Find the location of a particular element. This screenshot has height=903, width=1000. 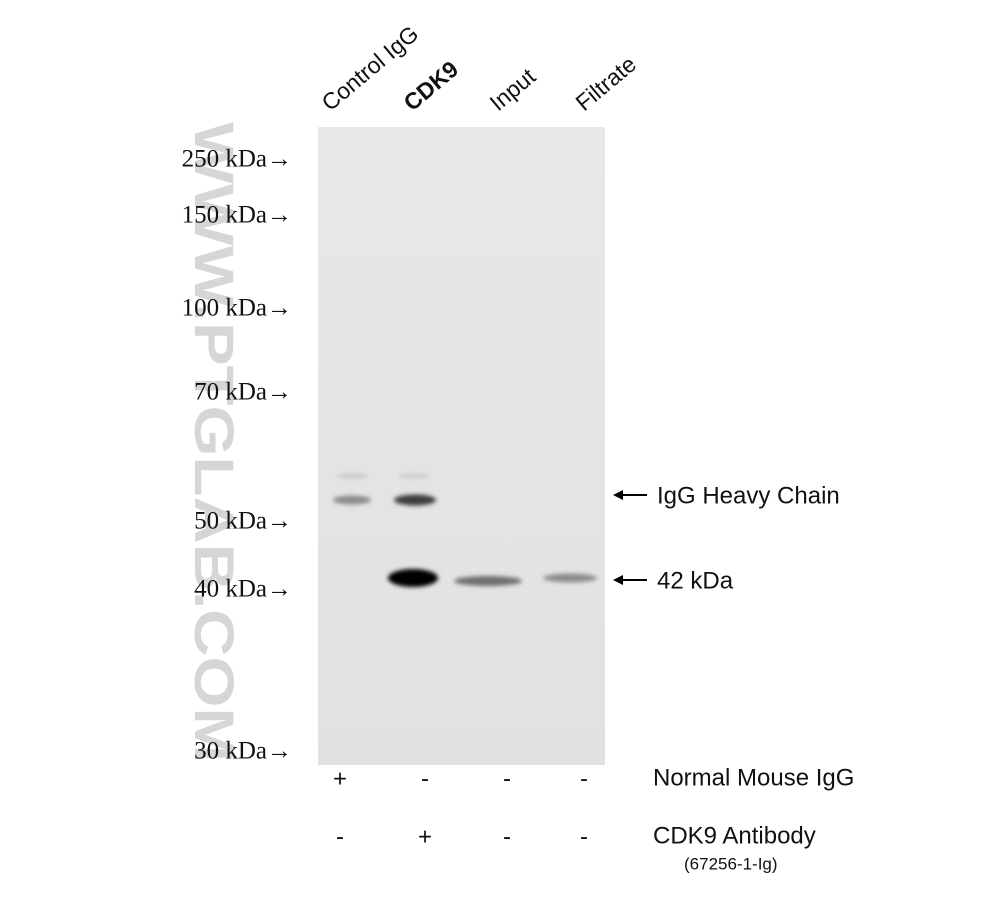

marker-label: 100 kDa→ is located at coordinates (237, 308).